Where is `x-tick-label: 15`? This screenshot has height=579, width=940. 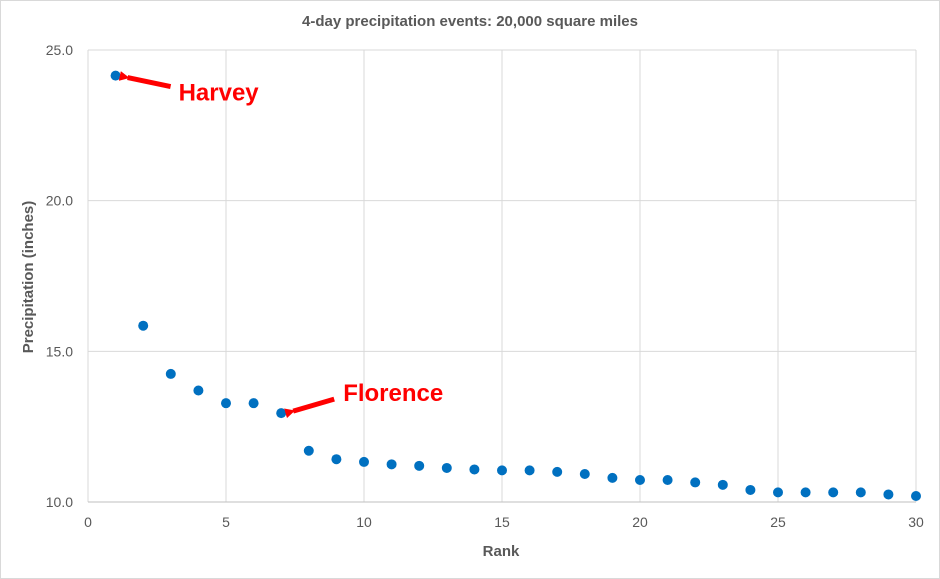
x-tick-label: 15 is located at coordinates (502, 522).